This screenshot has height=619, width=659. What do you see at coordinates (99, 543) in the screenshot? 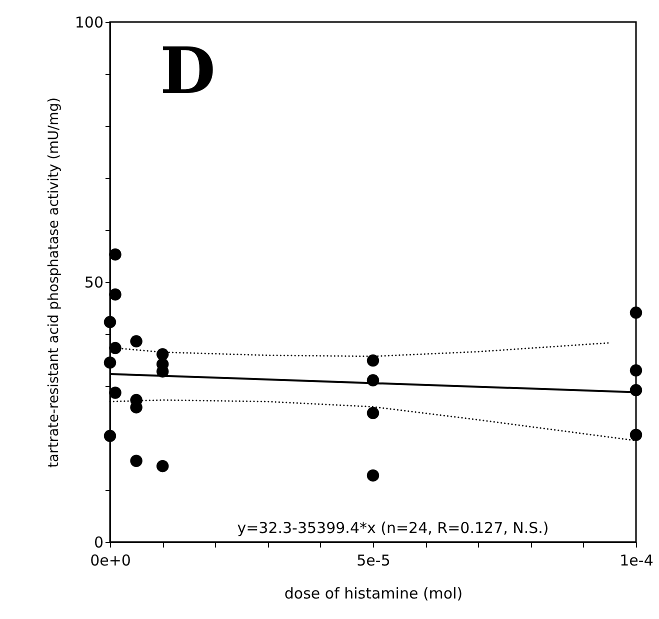
I see `y-tick-label: 0` at bounding box center [99, 543].